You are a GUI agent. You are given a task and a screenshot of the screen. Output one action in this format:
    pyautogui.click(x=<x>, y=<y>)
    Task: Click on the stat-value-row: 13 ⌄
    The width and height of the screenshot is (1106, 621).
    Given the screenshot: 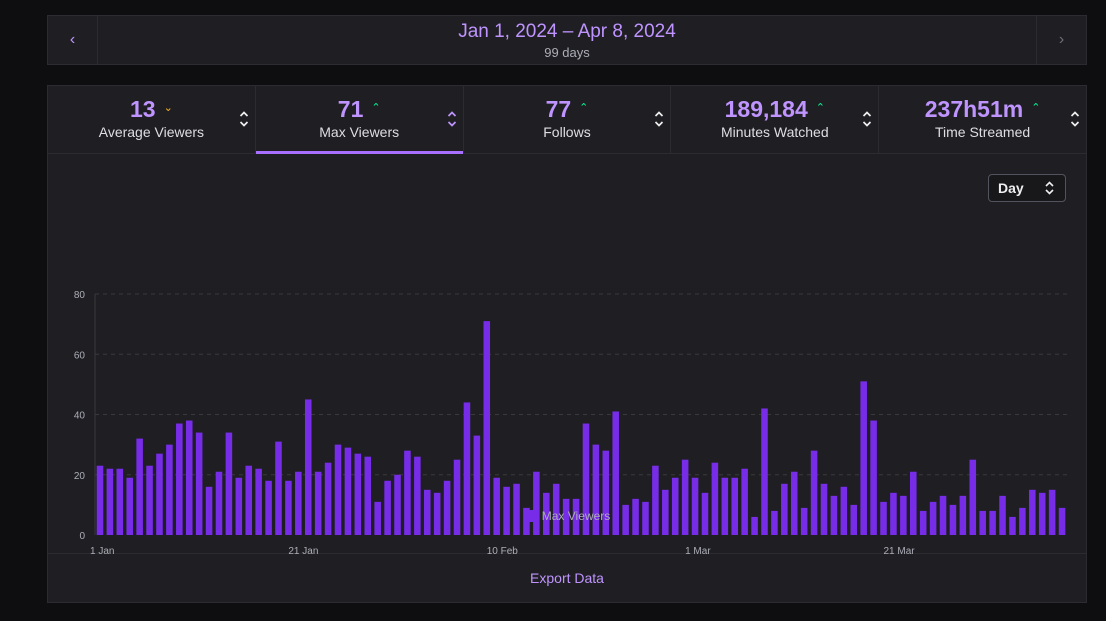 What is the action you would take?
    pyautogui.click(x=151, y=109)
    